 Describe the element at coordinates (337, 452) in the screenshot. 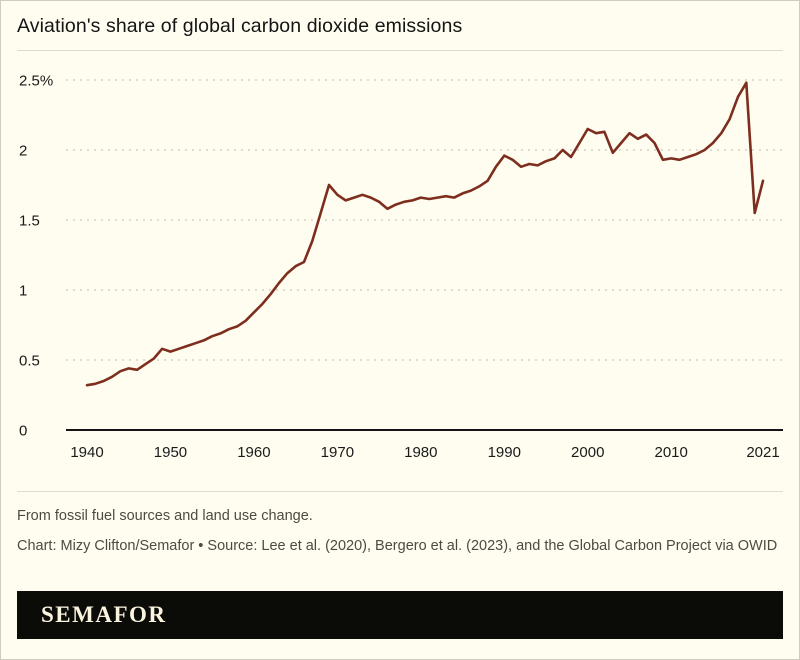

I see `x-tick-label: 1970` at that location.